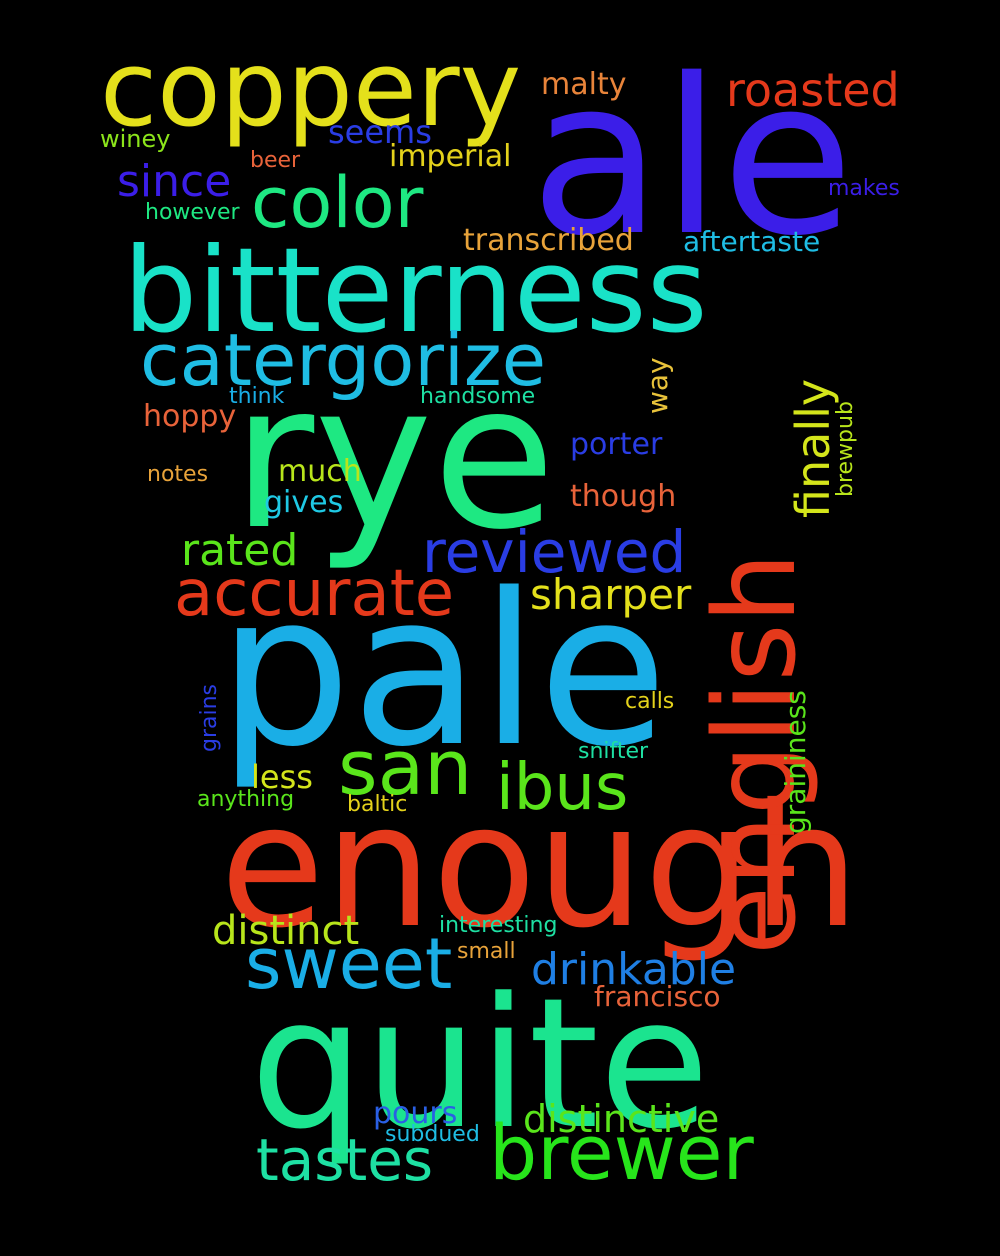 The image size is (1000, 1256). Describe the element at coordinates (405, 767) in the screenshot. I see `word-san: san` at that location.